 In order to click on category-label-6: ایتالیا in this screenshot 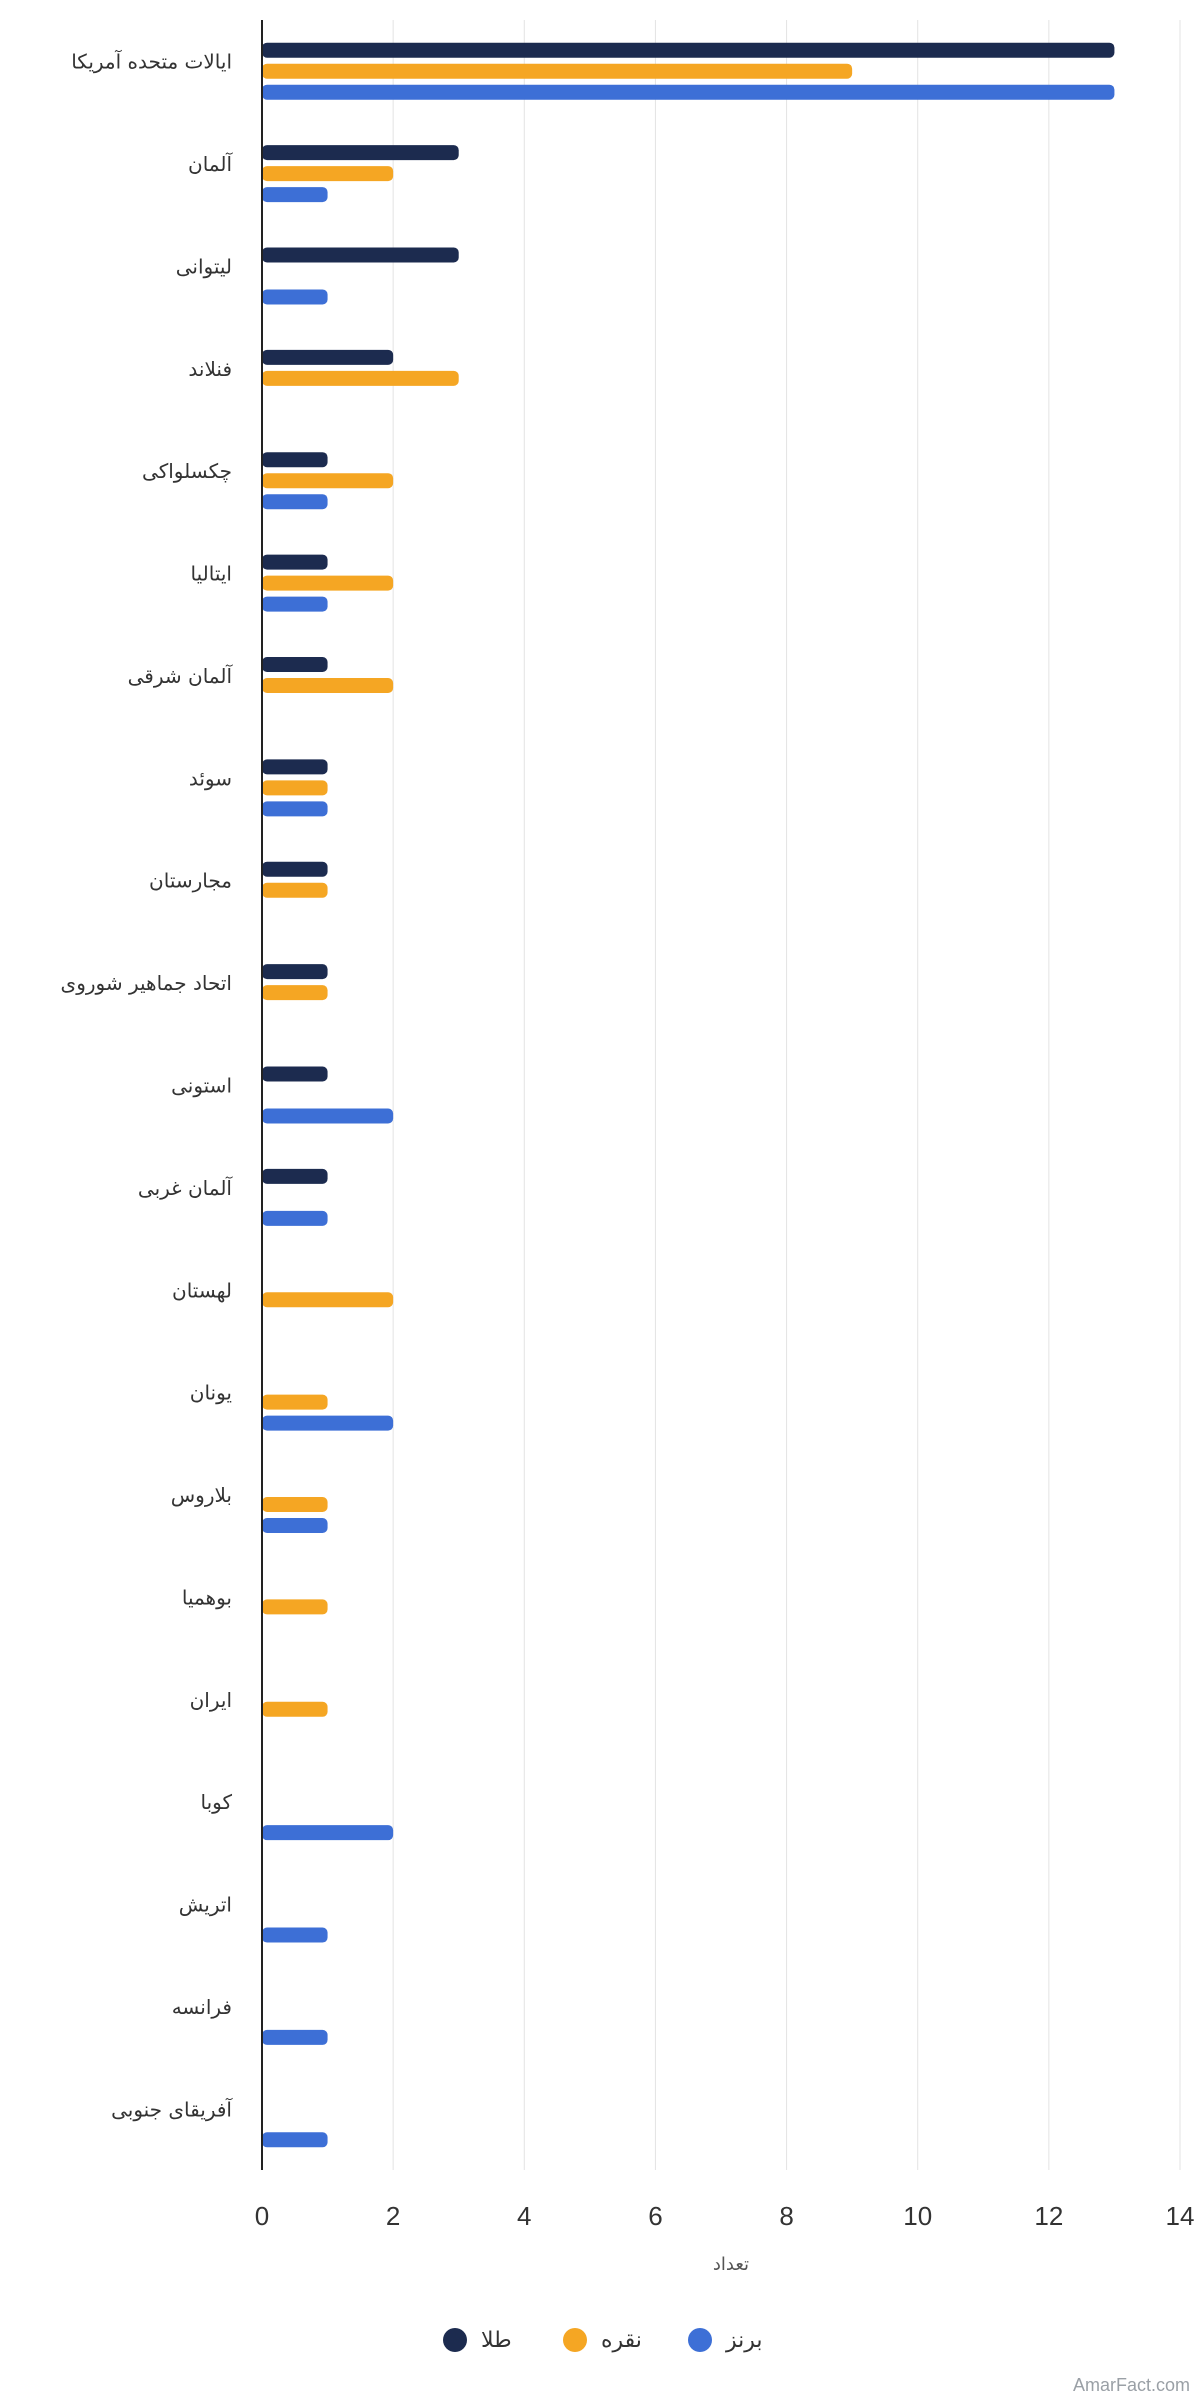, I will do `click(211, 574)`.